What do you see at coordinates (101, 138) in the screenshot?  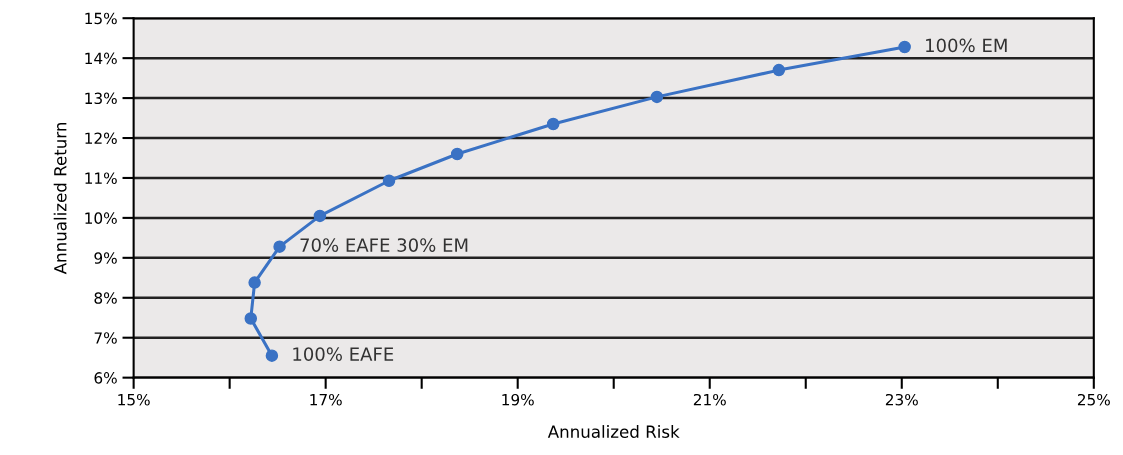 I see `y-tick-label: 12%` at bounding box center [101, 138].